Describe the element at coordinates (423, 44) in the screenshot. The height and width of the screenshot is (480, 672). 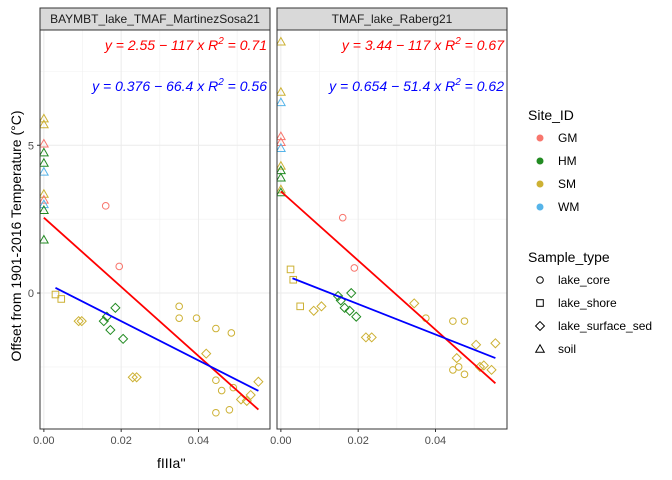
I see `regression-equation: y = 3.44 − 117 x R2 = 0.67` at that location.